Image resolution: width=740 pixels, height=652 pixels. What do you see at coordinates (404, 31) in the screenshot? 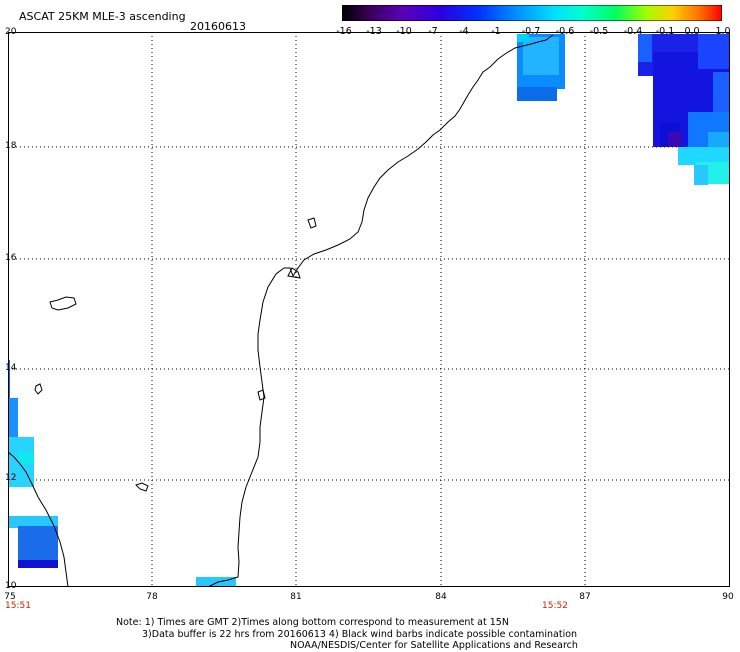
I see `colorbar-tick-label: -10` at bounding box center [404, 31].